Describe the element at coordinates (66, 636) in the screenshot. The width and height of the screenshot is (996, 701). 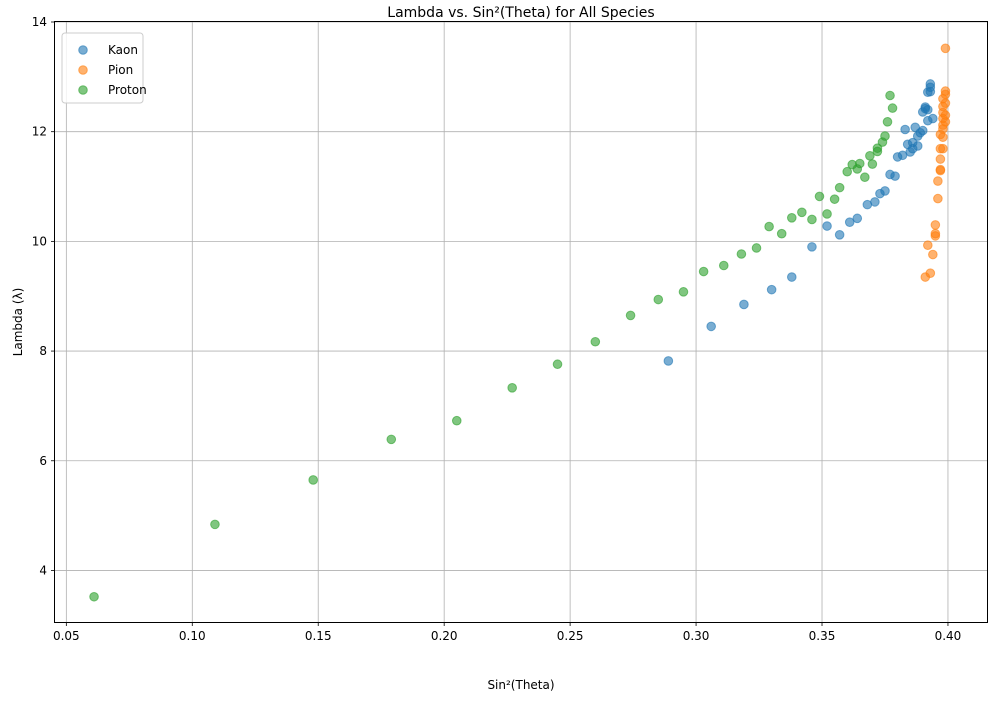
I see `x-tick-label: 0.05` at that location.